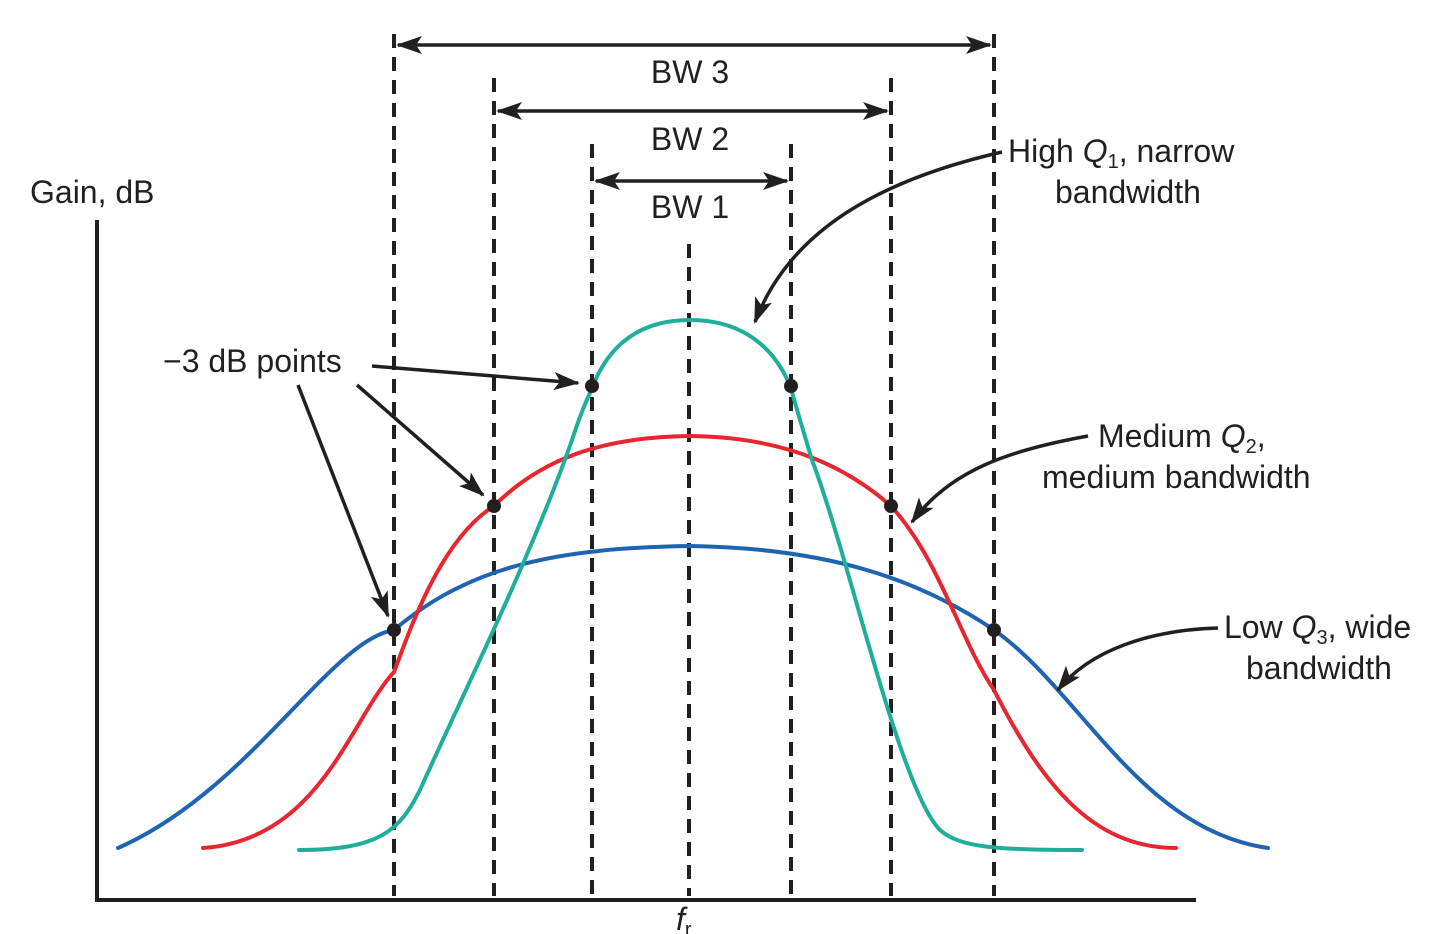 This screenshot has height=934, width=1450. What do you see at coordinates (343, 501) in the screenshot?
I see `minus3db-leader-to-low` at bounding box center [343, 501].